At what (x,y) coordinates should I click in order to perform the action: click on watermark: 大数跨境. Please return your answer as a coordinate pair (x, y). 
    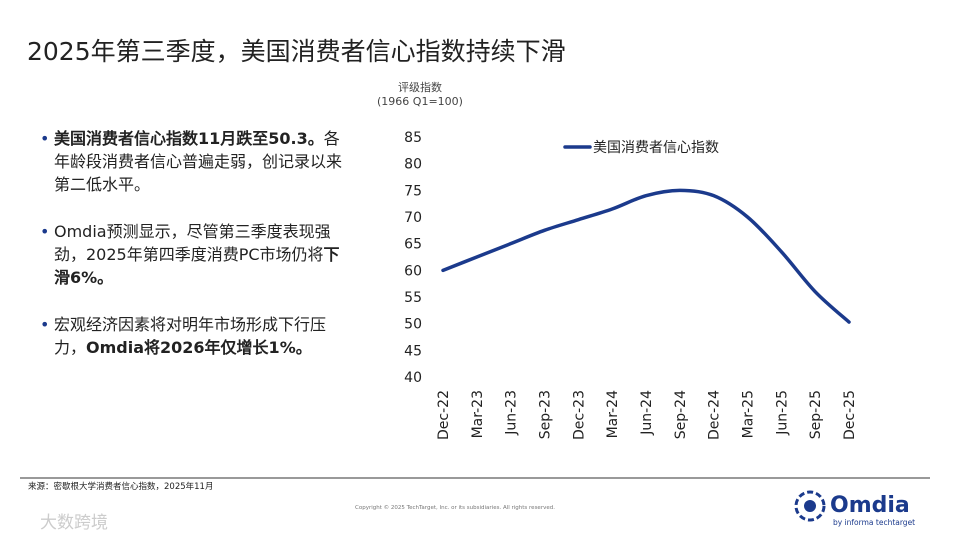
    Looking at the image, I should click on (74, 523).